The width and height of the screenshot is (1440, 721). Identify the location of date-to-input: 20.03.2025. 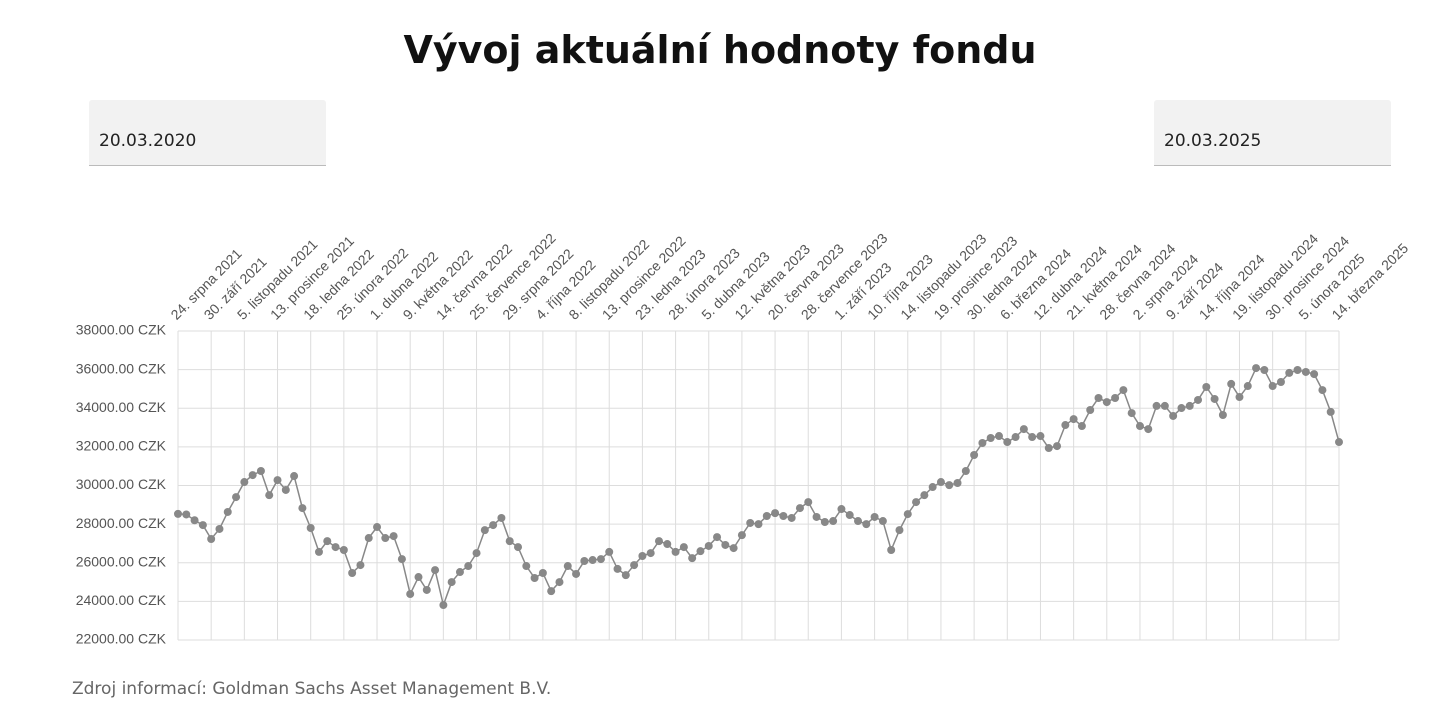
(1272, 133).